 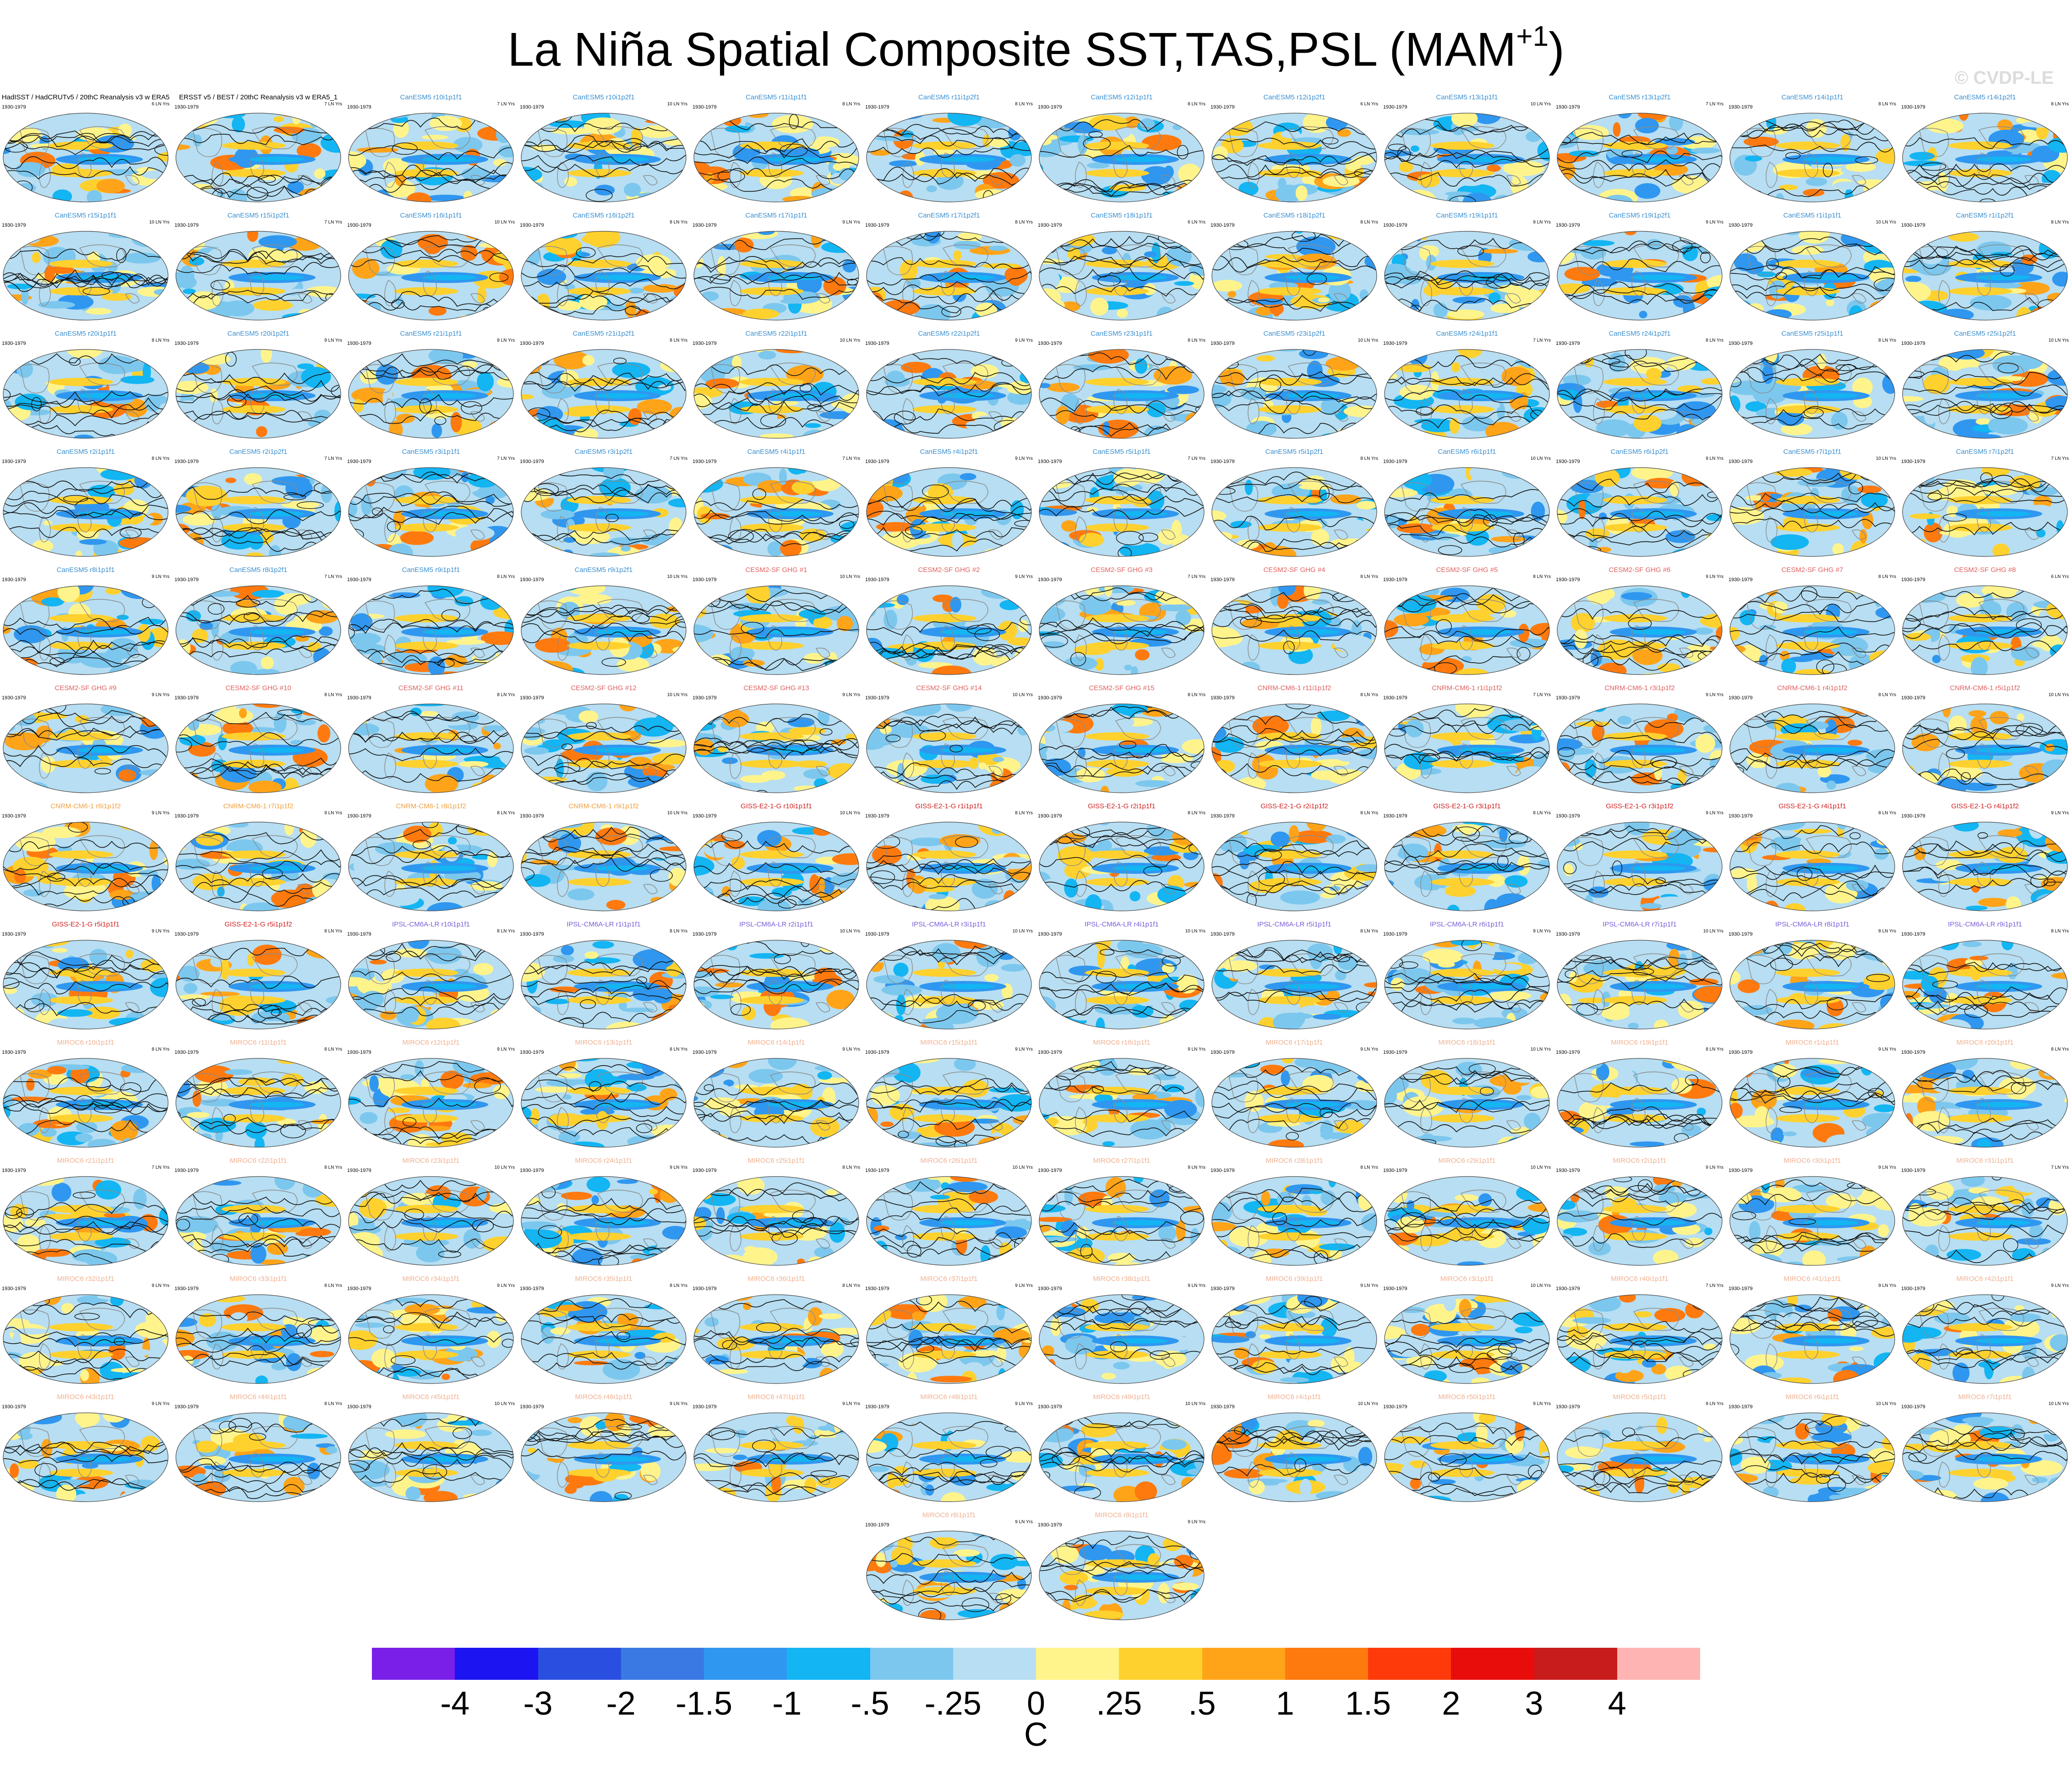 What do you see at coordinates (1640, 806) in the screenshot?
I see `panel-title: GISS-E2-1-G r3i1p1f2` at bounding box center [1640, 806].